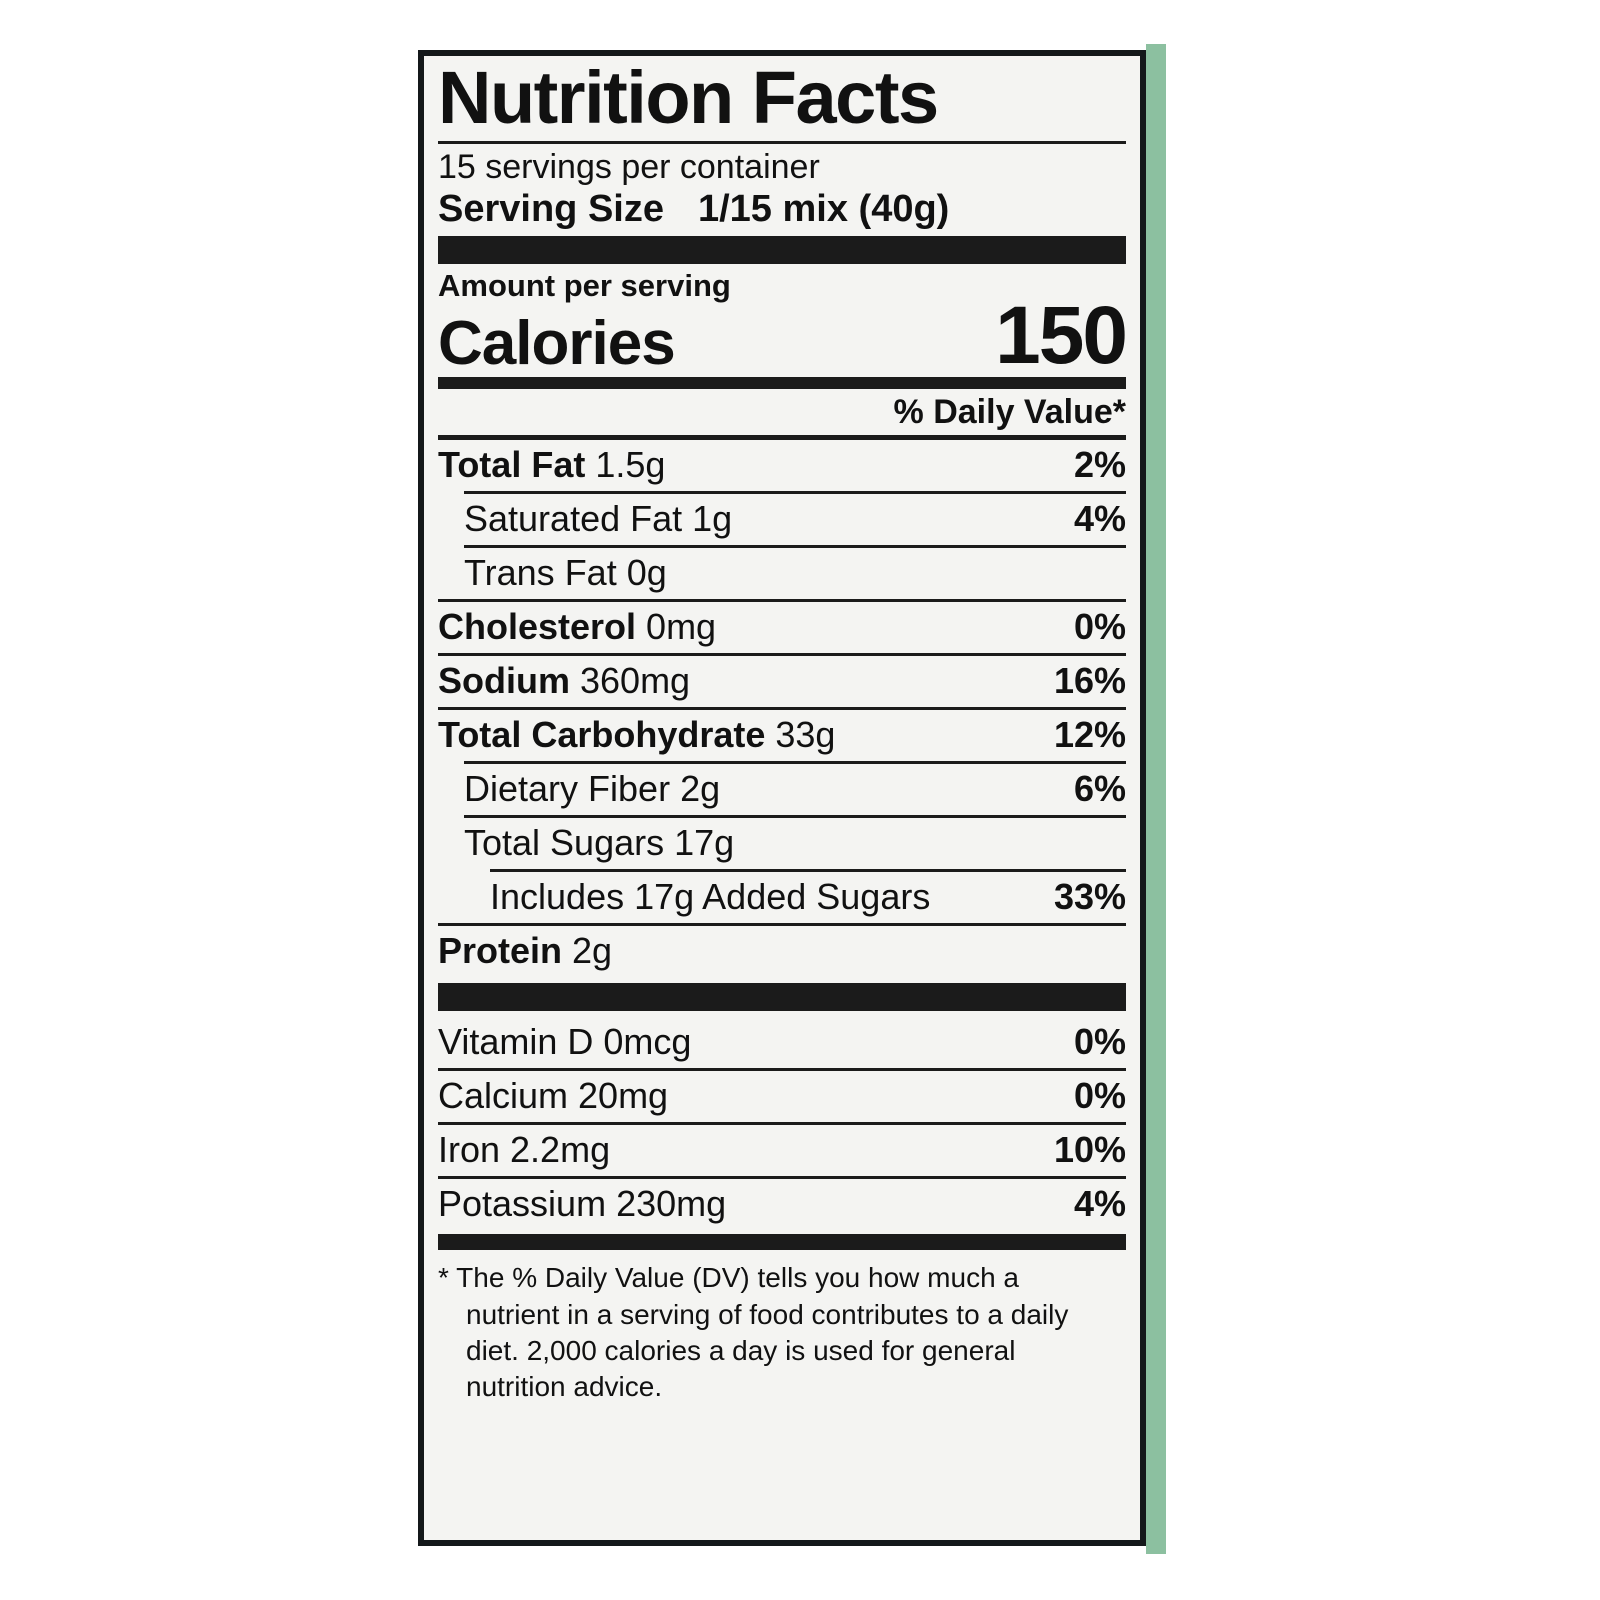 This screenshot has height=1600, width=1600. What do you see at coordinates (598, 519) in the screenshot?
I see `nutrient-name: Saturated Fat 1g` at bounding box center [598, 519].